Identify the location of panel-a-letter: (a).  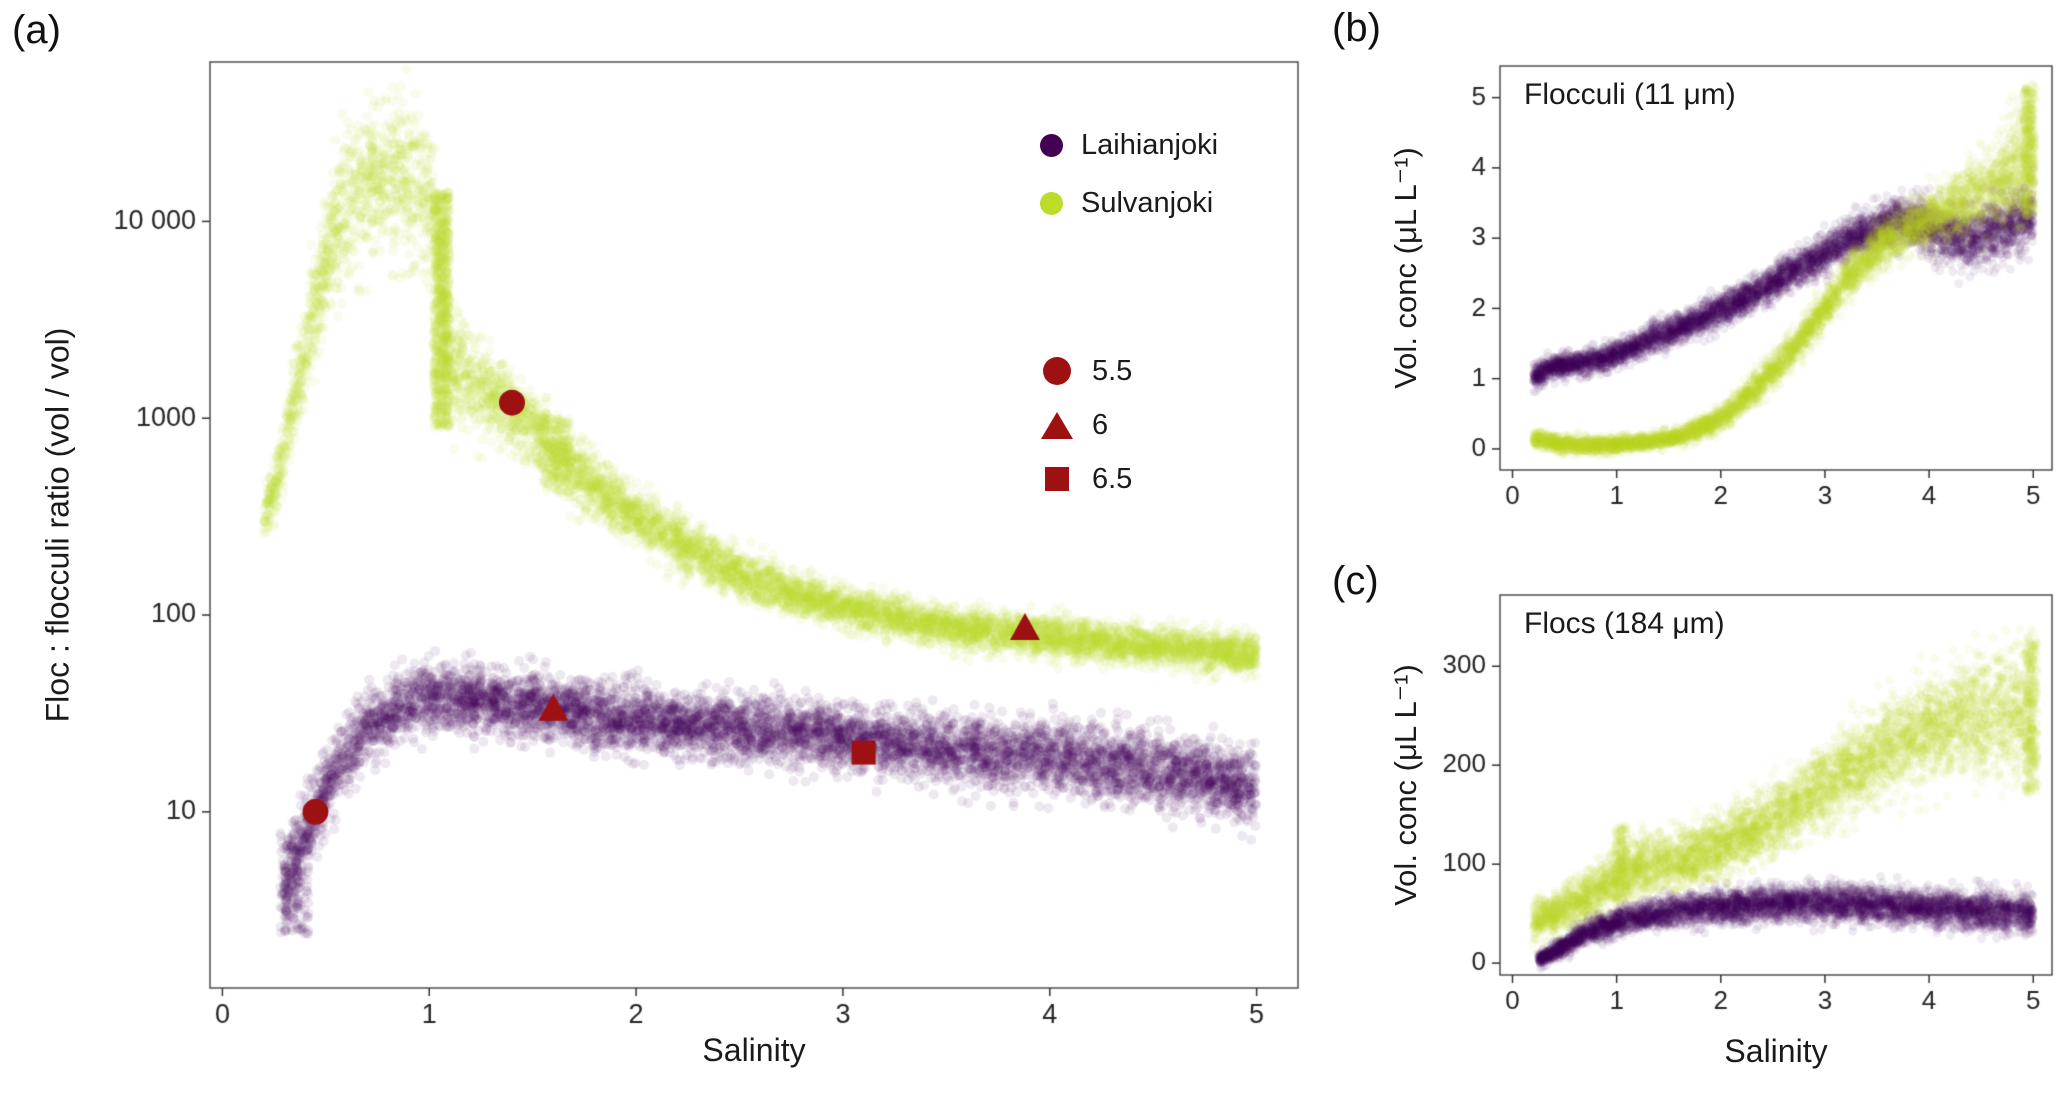
(36, 30).